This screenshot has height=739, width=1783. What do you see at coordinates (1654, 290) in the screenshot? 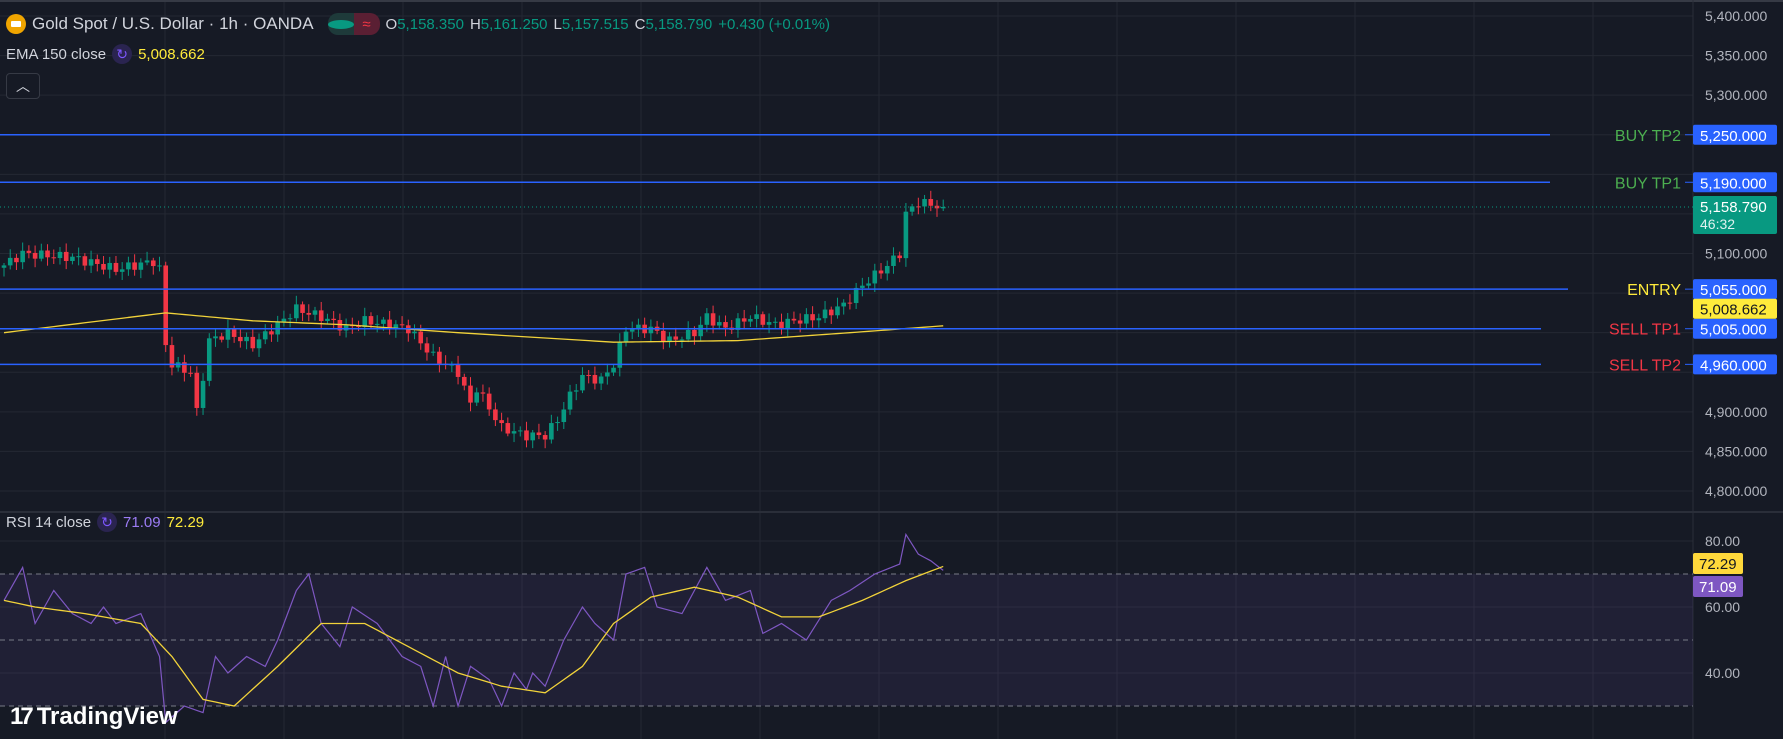
I see `level-label: ENTRY` at bounding box center [1654, 290].